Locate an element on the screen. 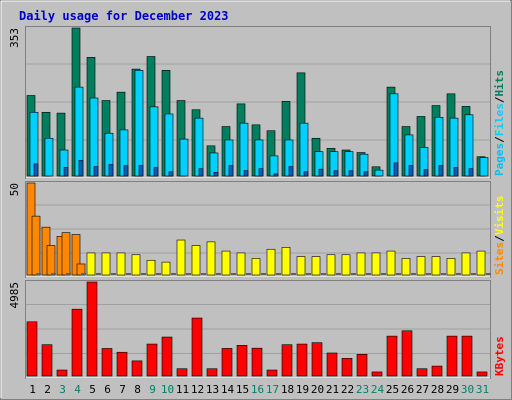 The image size is (512, 400). legend-entry-kbytes: KBytes is located at coordinates (499, 356).